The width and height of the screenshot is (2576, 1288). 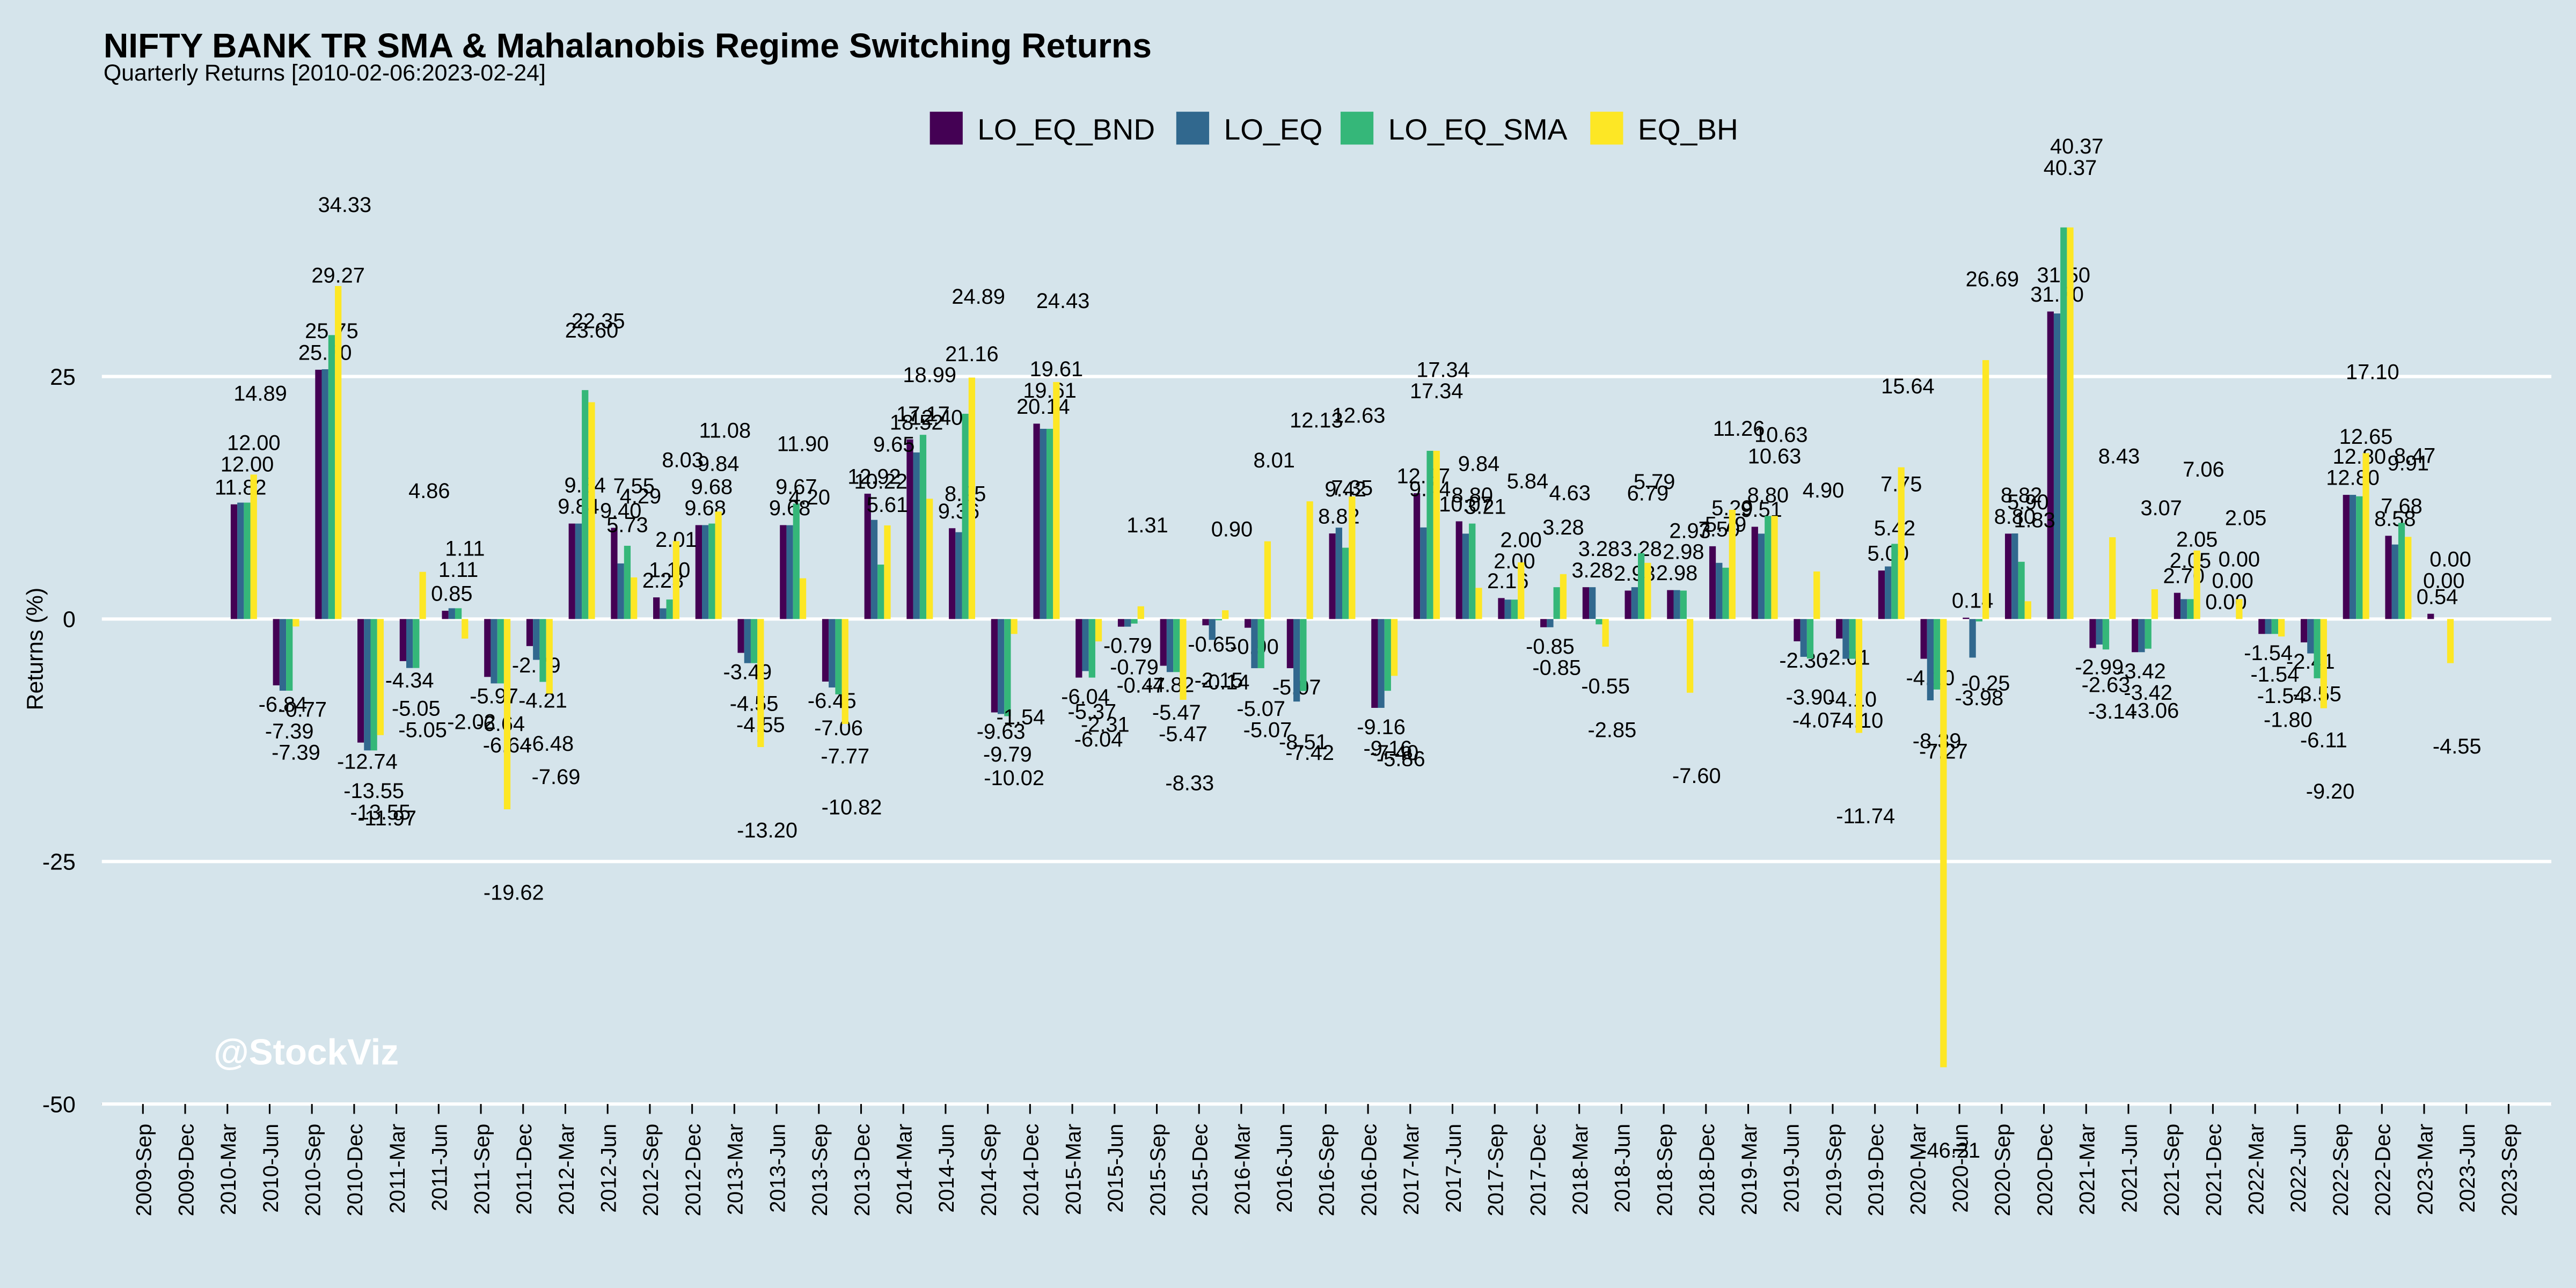 I want to click on x-tick-label: 2019-Mar, so click(x=1749, y=1169).